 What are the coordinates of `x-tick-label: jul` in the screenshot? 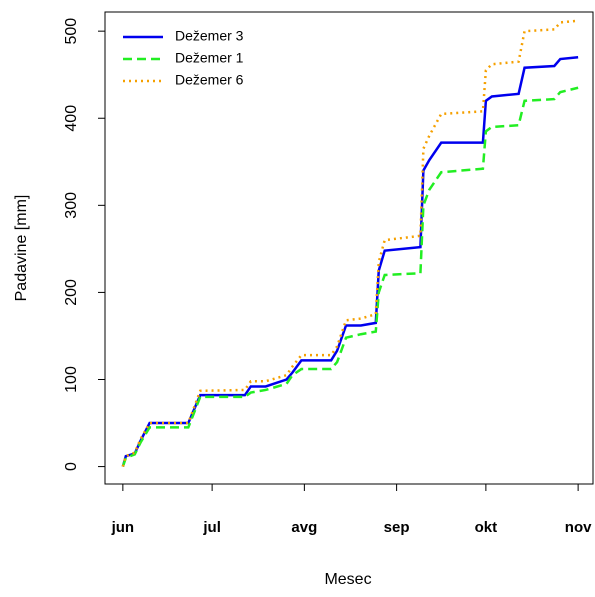 It's located at (211, 527).